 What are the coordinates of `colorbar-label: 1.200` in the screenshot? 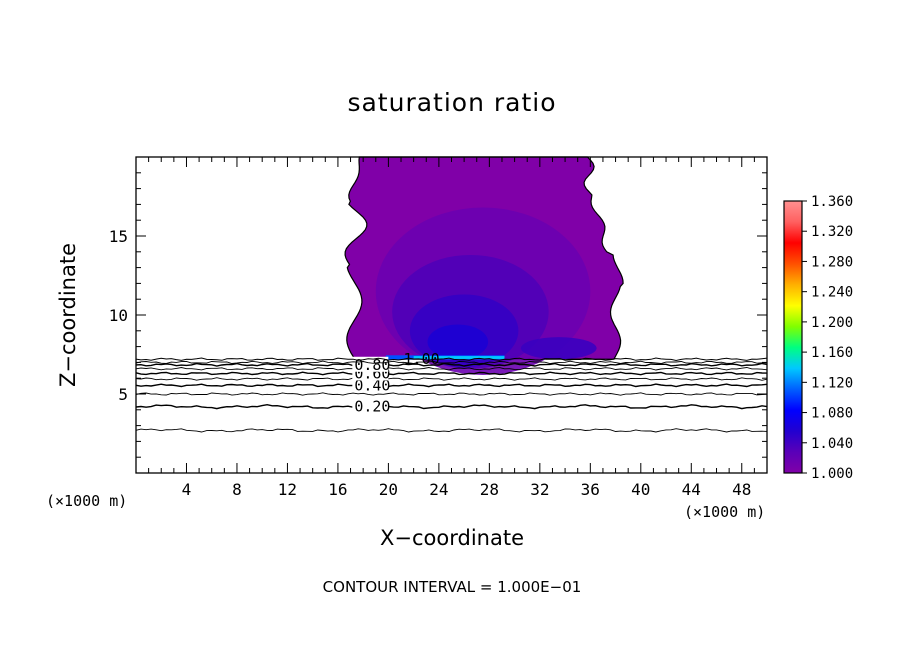 It's located at (832, 323).